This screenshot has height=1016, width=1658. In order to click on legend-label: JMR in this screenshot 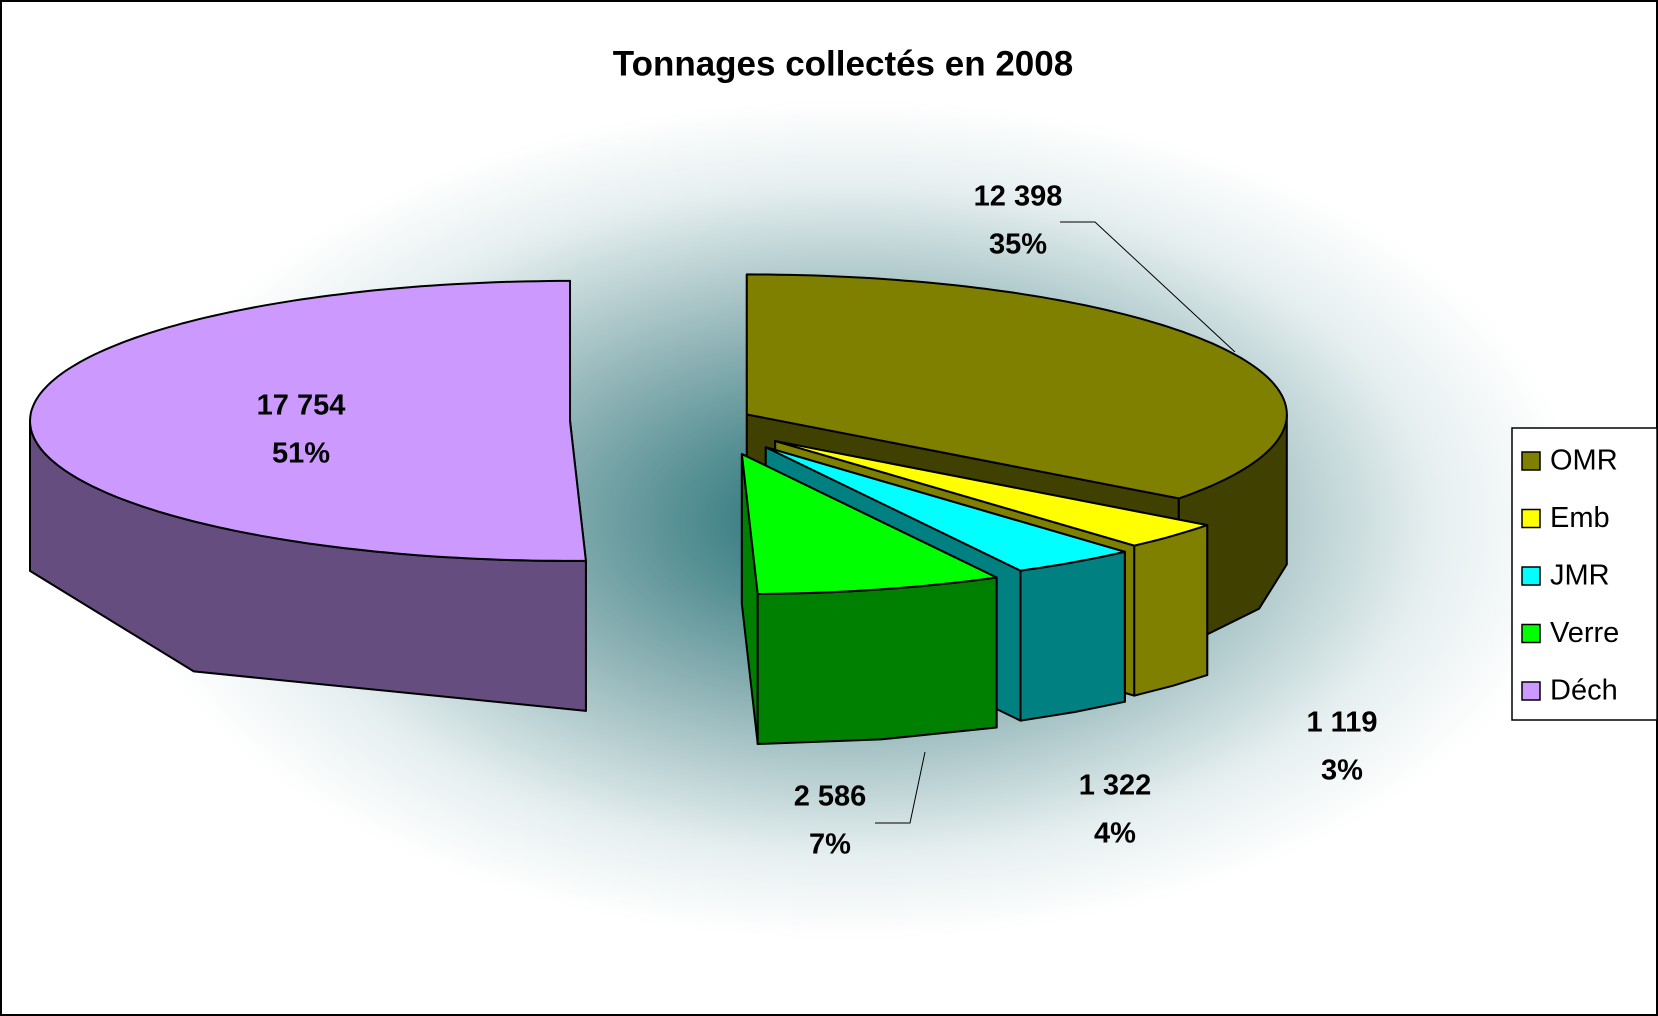, I will do `click(1580, 576)`.